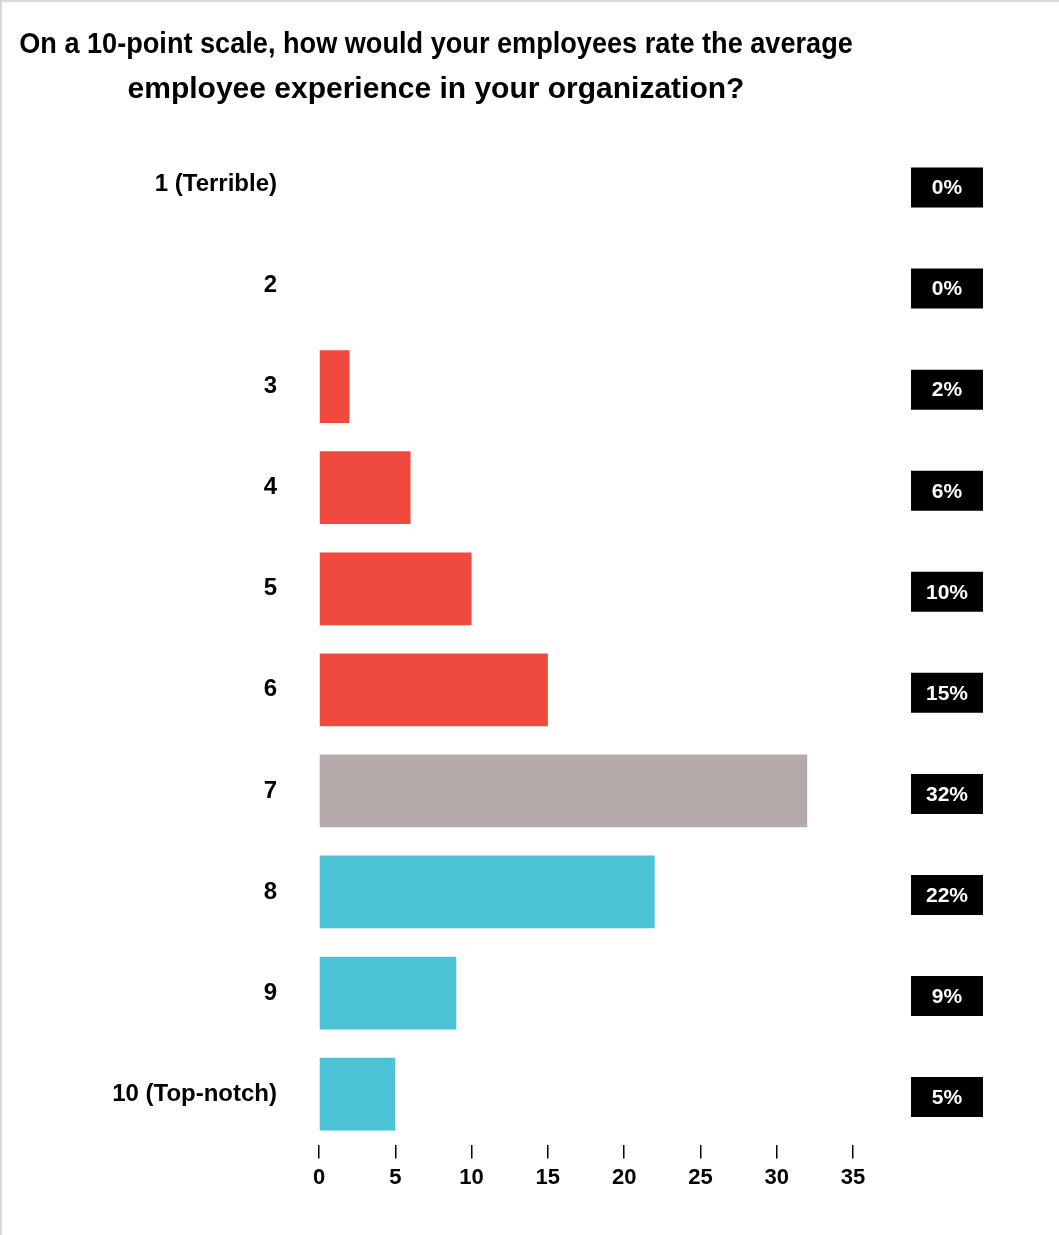  Describe the element at coordinates (270, 284) in the screenshot. I see `y-tick-label: 2` at that location.